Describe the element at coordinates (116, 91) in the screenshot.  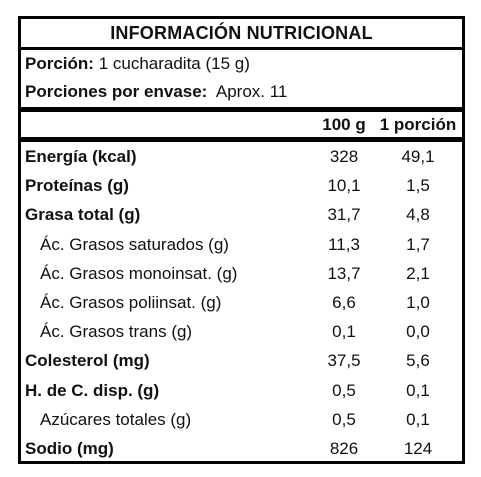
I see `servings-label: Porciones por envase:` at that location.